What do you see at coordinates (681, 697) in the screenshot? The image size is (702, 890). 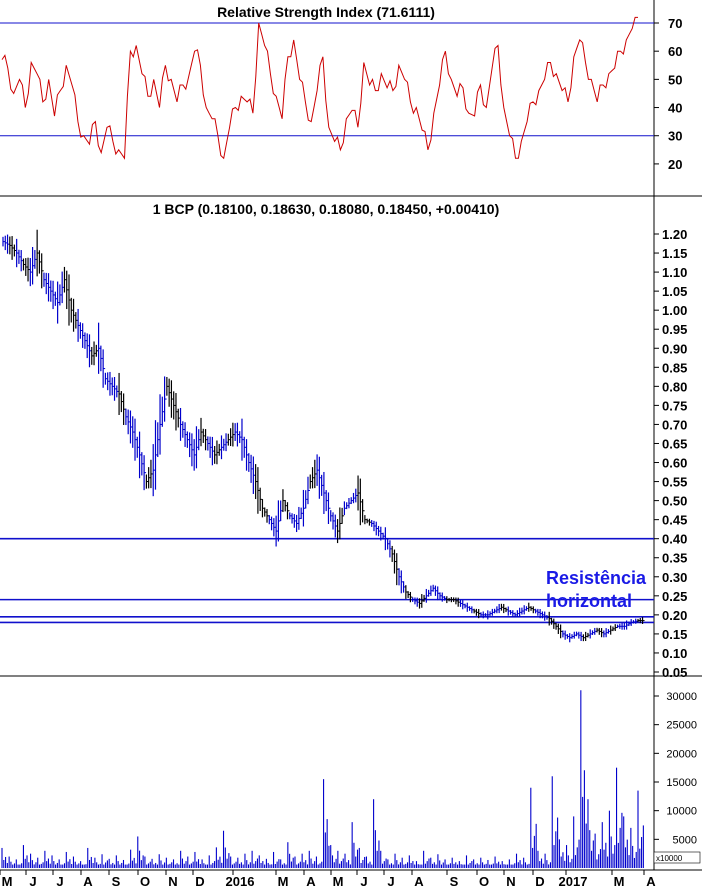 I see `volume-tick-label: 30000` at bounding box center [681, 697].